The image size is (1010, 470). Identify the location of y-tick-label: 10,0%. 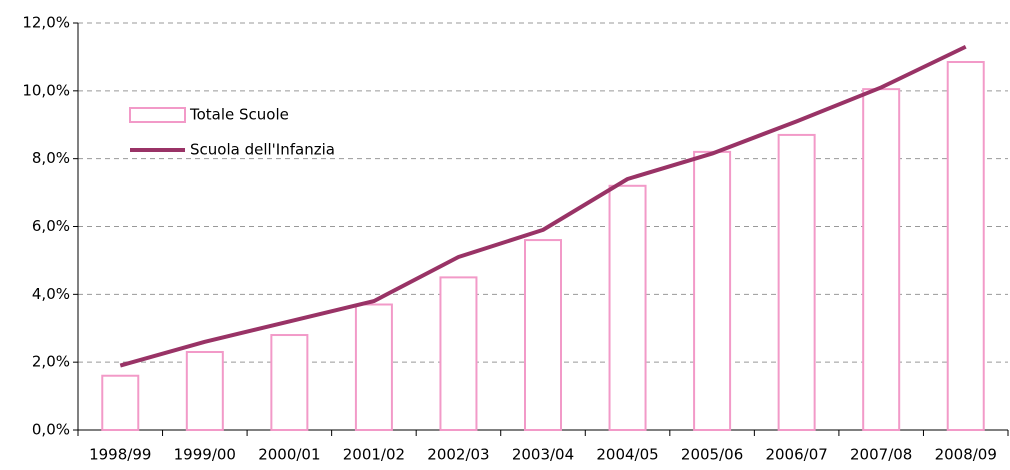
(46, 90).